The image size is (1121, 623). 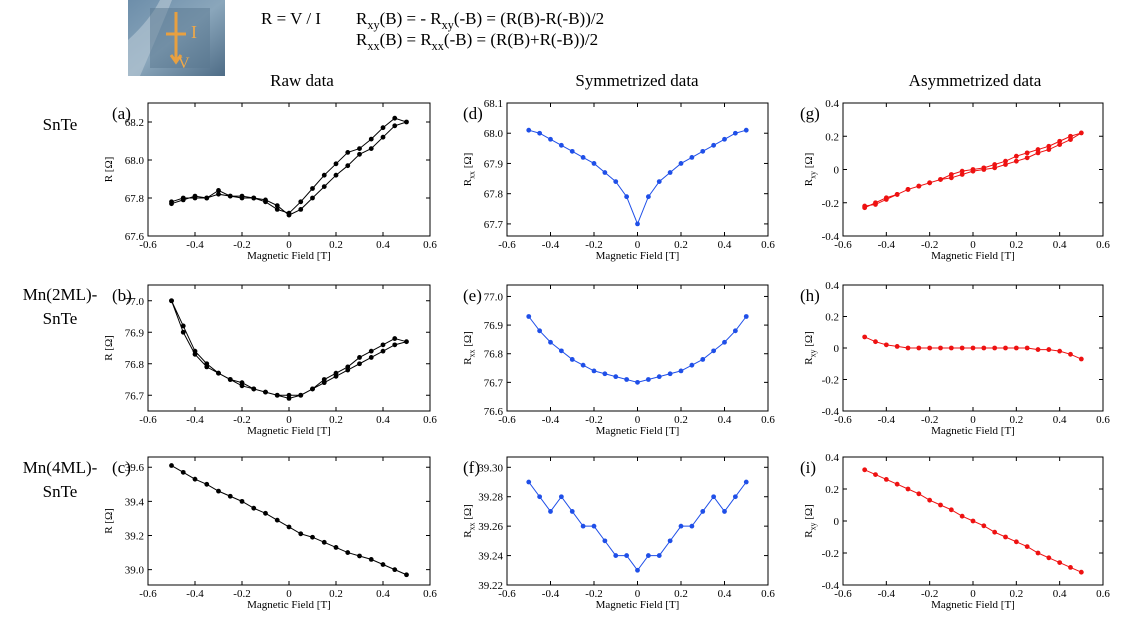 What do you see at coordinates (494, 412) in the screenshot?
I see `y-tick-label: 76.6` at bounding box center [494, 412].